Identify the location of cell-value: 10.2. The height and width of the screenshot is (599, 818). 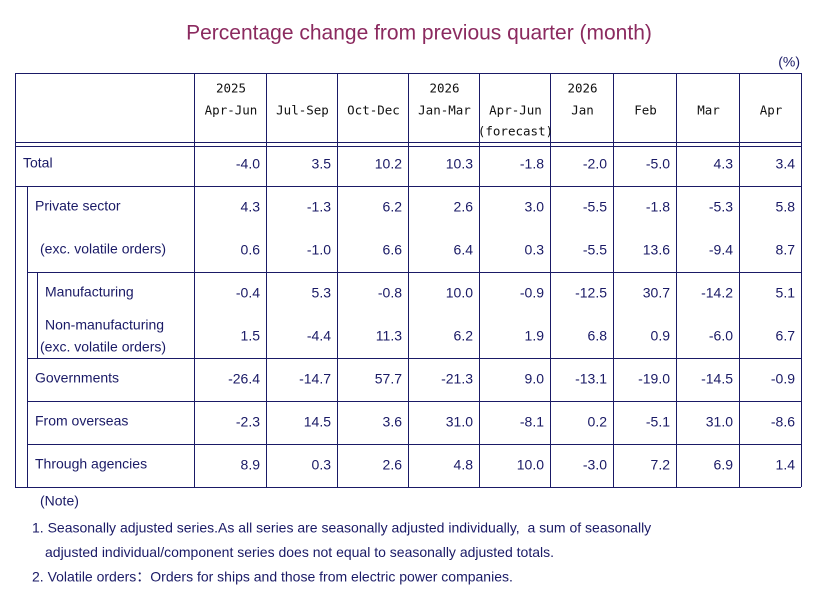
(388, 164).